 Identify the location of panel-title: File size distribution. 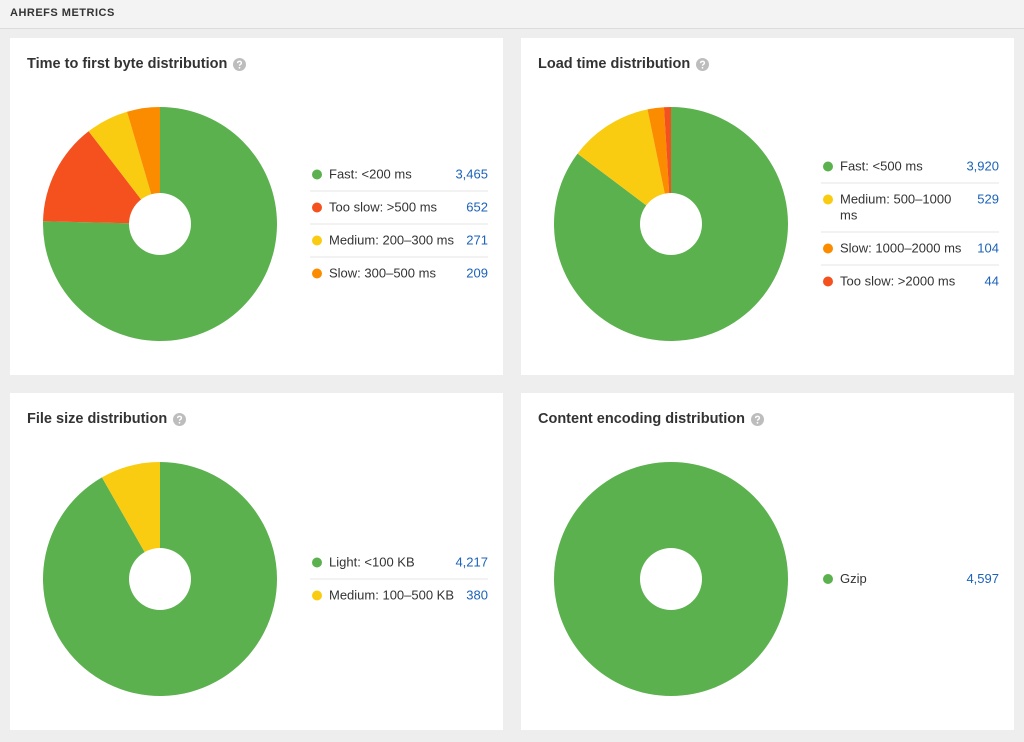
(107, 419).